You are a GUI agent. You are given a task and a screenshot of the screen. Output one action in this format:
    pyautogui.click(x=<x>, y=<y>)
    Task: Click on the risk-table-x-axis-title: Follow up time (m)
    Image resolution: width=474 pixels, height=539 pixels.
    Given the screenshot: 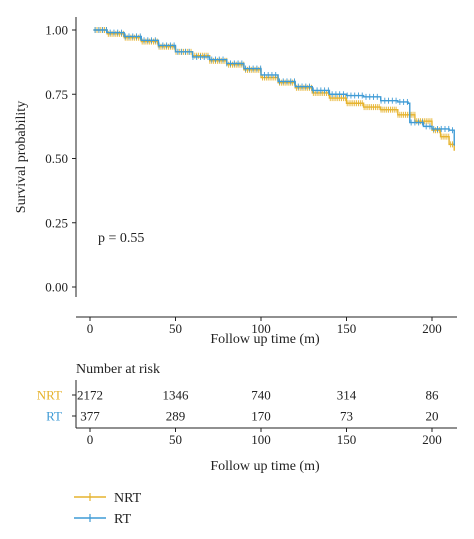 What is the action you would take?
    pyautogui.click(x=265, y=466)
    